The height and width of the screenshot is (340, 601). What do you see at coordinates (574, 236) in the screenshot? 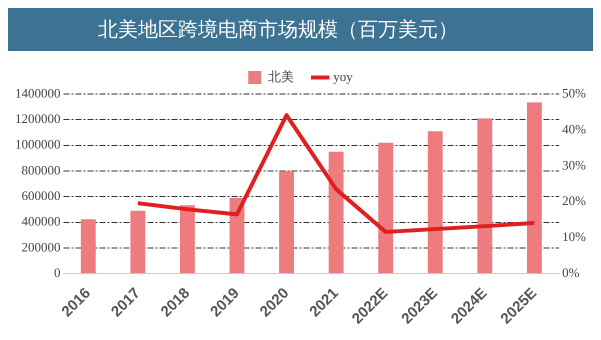
I see `y2-tick-label: 10%` at bounding box center [574, 236].